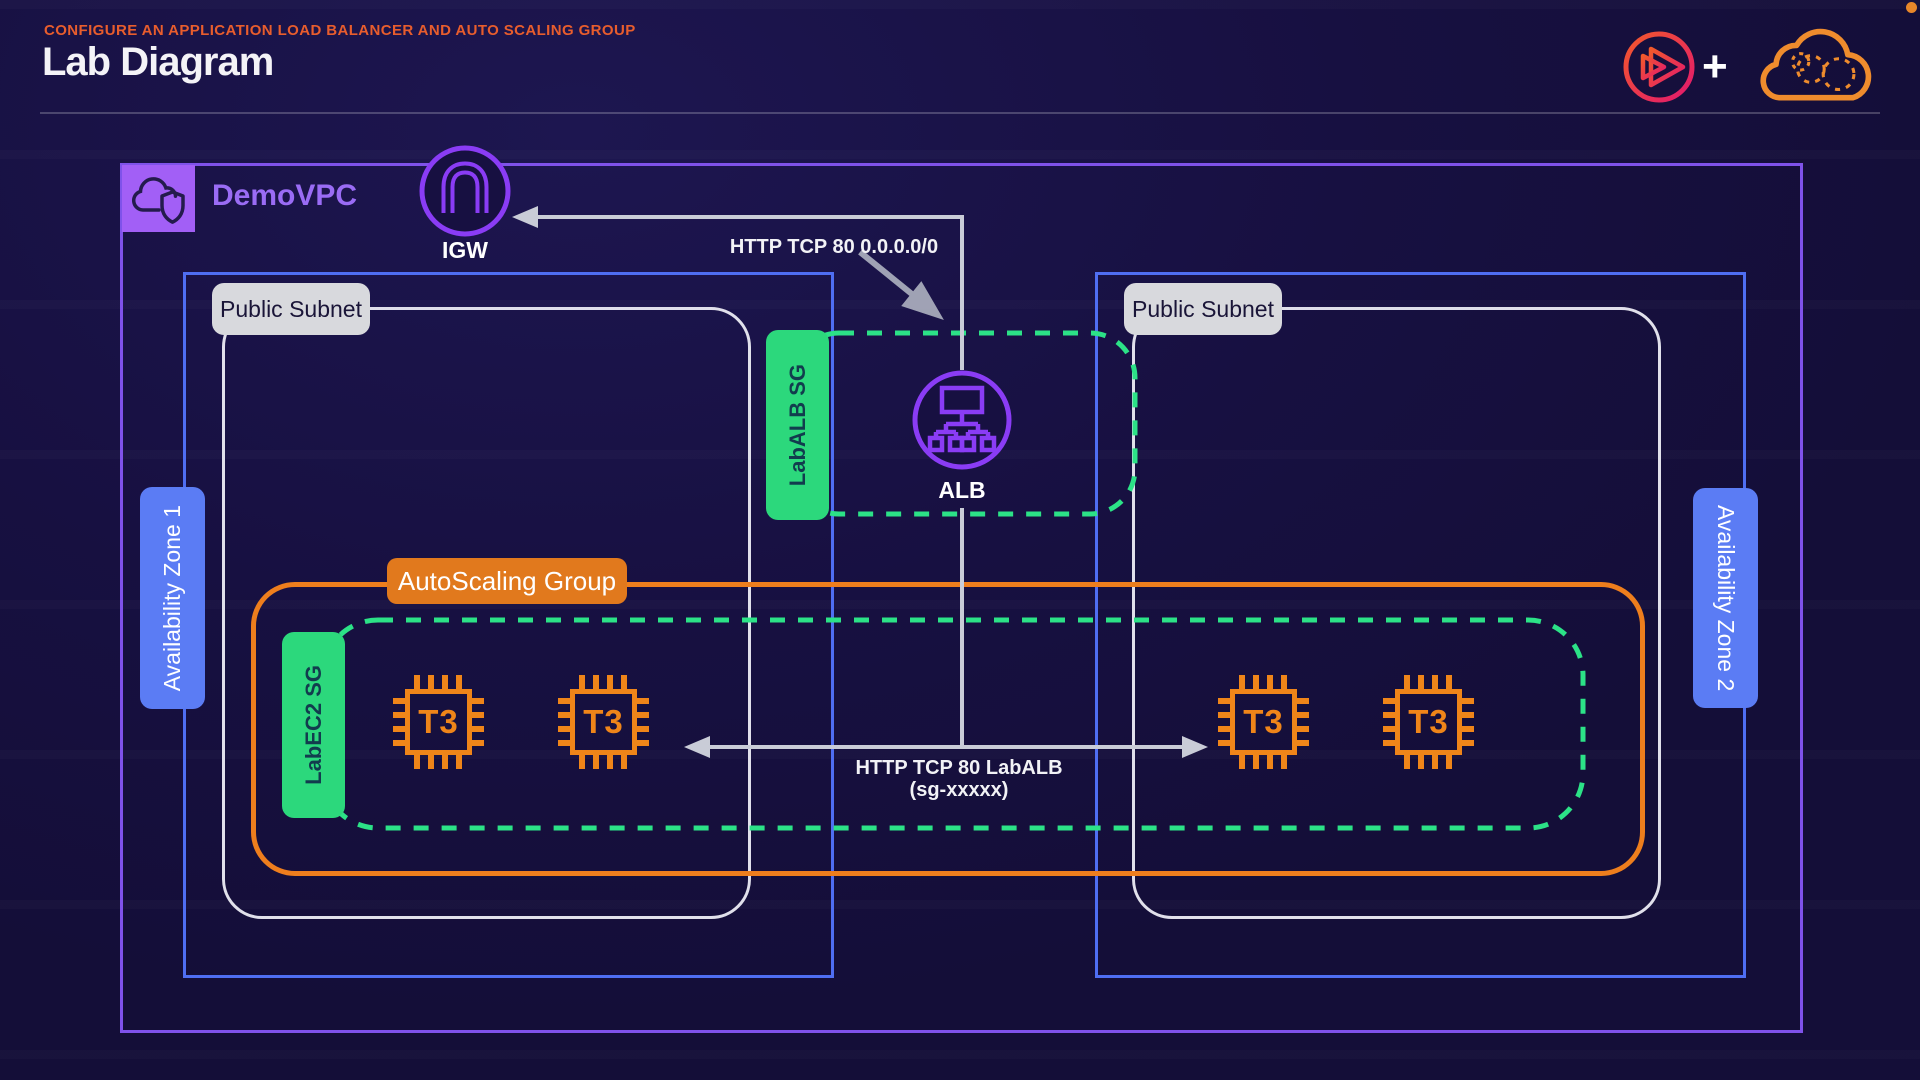 This screenshot has width=1920, height=1080. I want to click on alb-inbound-rule-annotation: HTTP TCP 80 0.0.0.0/0, so click(834, 247).